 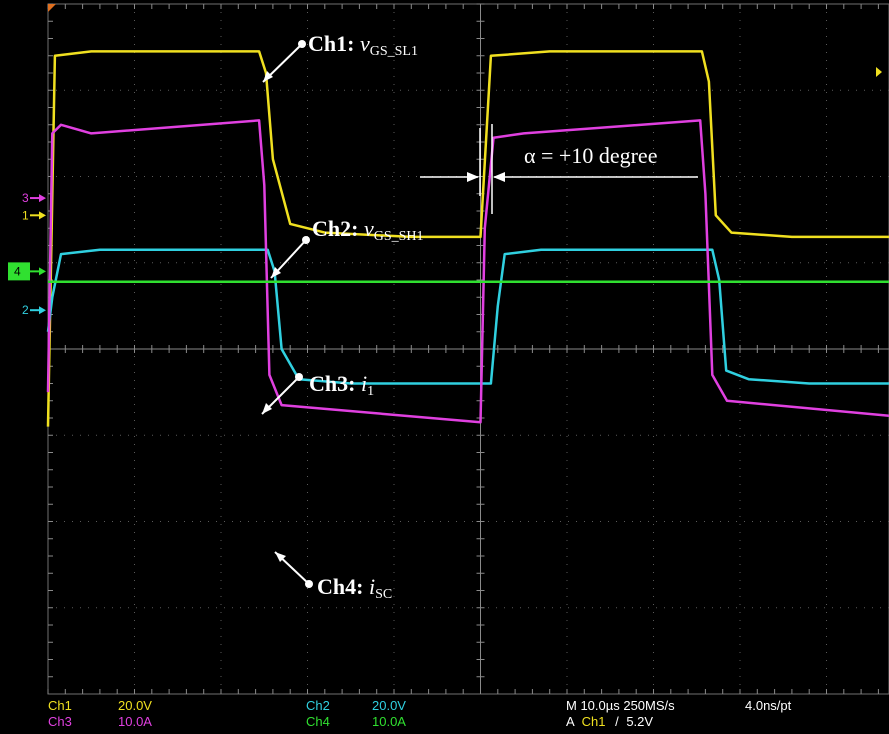 What do you see at coordinates (617, 721) in the screenshot?
I see `trigger-slope-icon: /` at bounding box center [617, 721].